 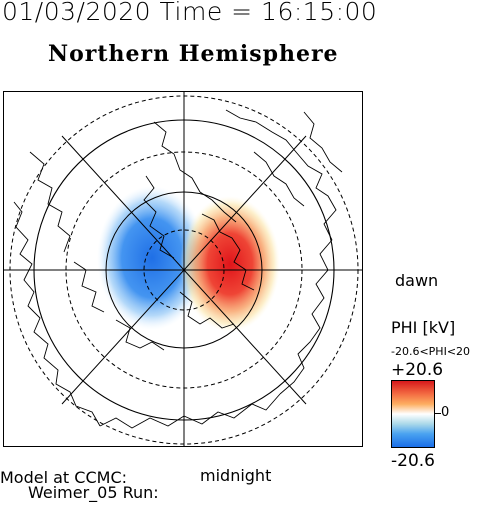 What do you see at coordinates (93, 492) in the screenshot?
I see `footer-line2: Weimer_05 Run:` at bounding box center [93, 492].